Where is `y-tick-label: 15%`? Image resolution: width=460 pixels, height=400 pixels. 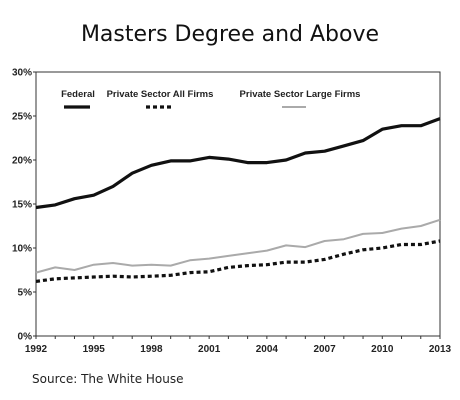
y-tick-label: 15% is located at coordinates (22, 205).